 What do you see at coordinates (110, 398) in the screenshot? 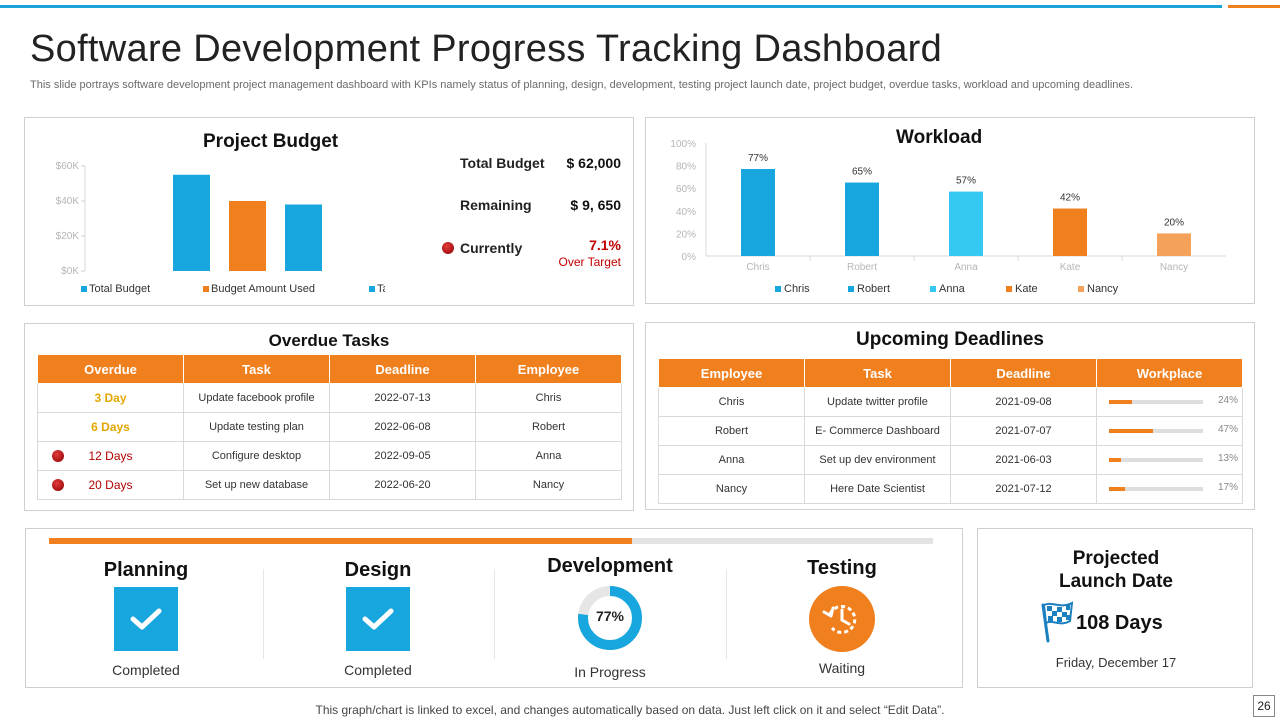
I see `overdue-cell: 3 Day` at bounding box center [110, 398].